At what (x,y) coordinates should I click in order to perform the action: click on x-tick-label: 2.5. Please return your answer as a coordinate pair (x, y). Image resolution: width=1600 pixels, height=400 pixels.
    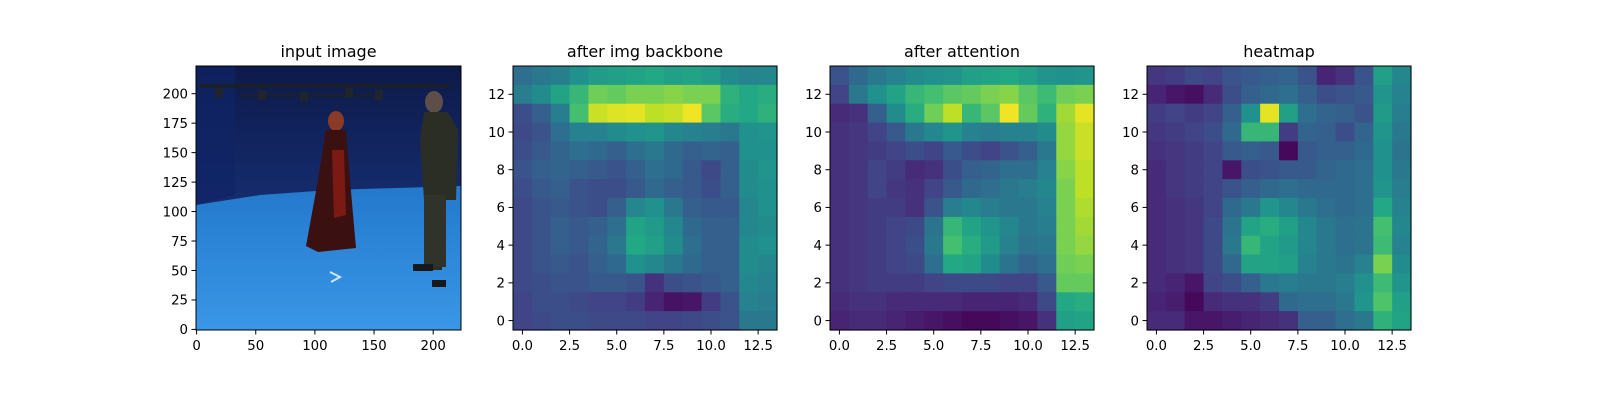
    Looking at the image, I should click on (886, 346).